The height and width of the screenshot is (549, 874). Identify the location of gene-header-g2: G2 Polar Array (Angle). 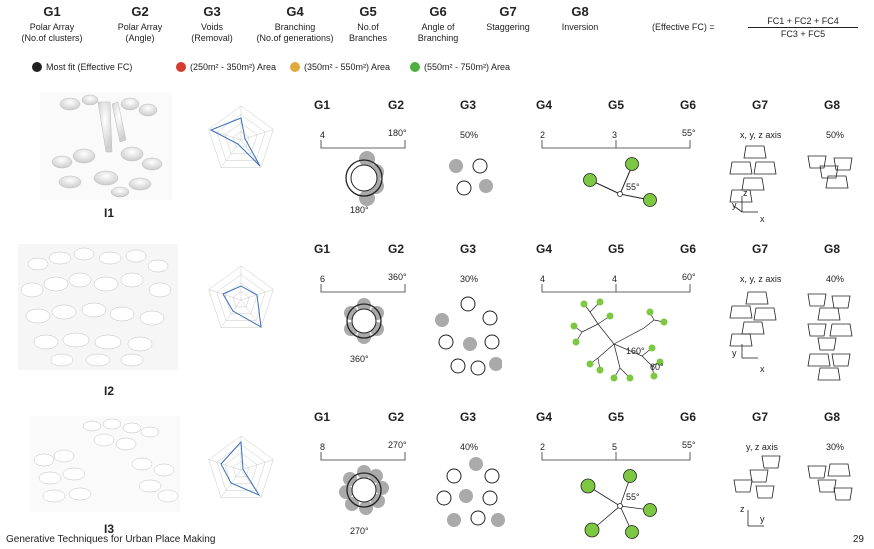
(140, 23).